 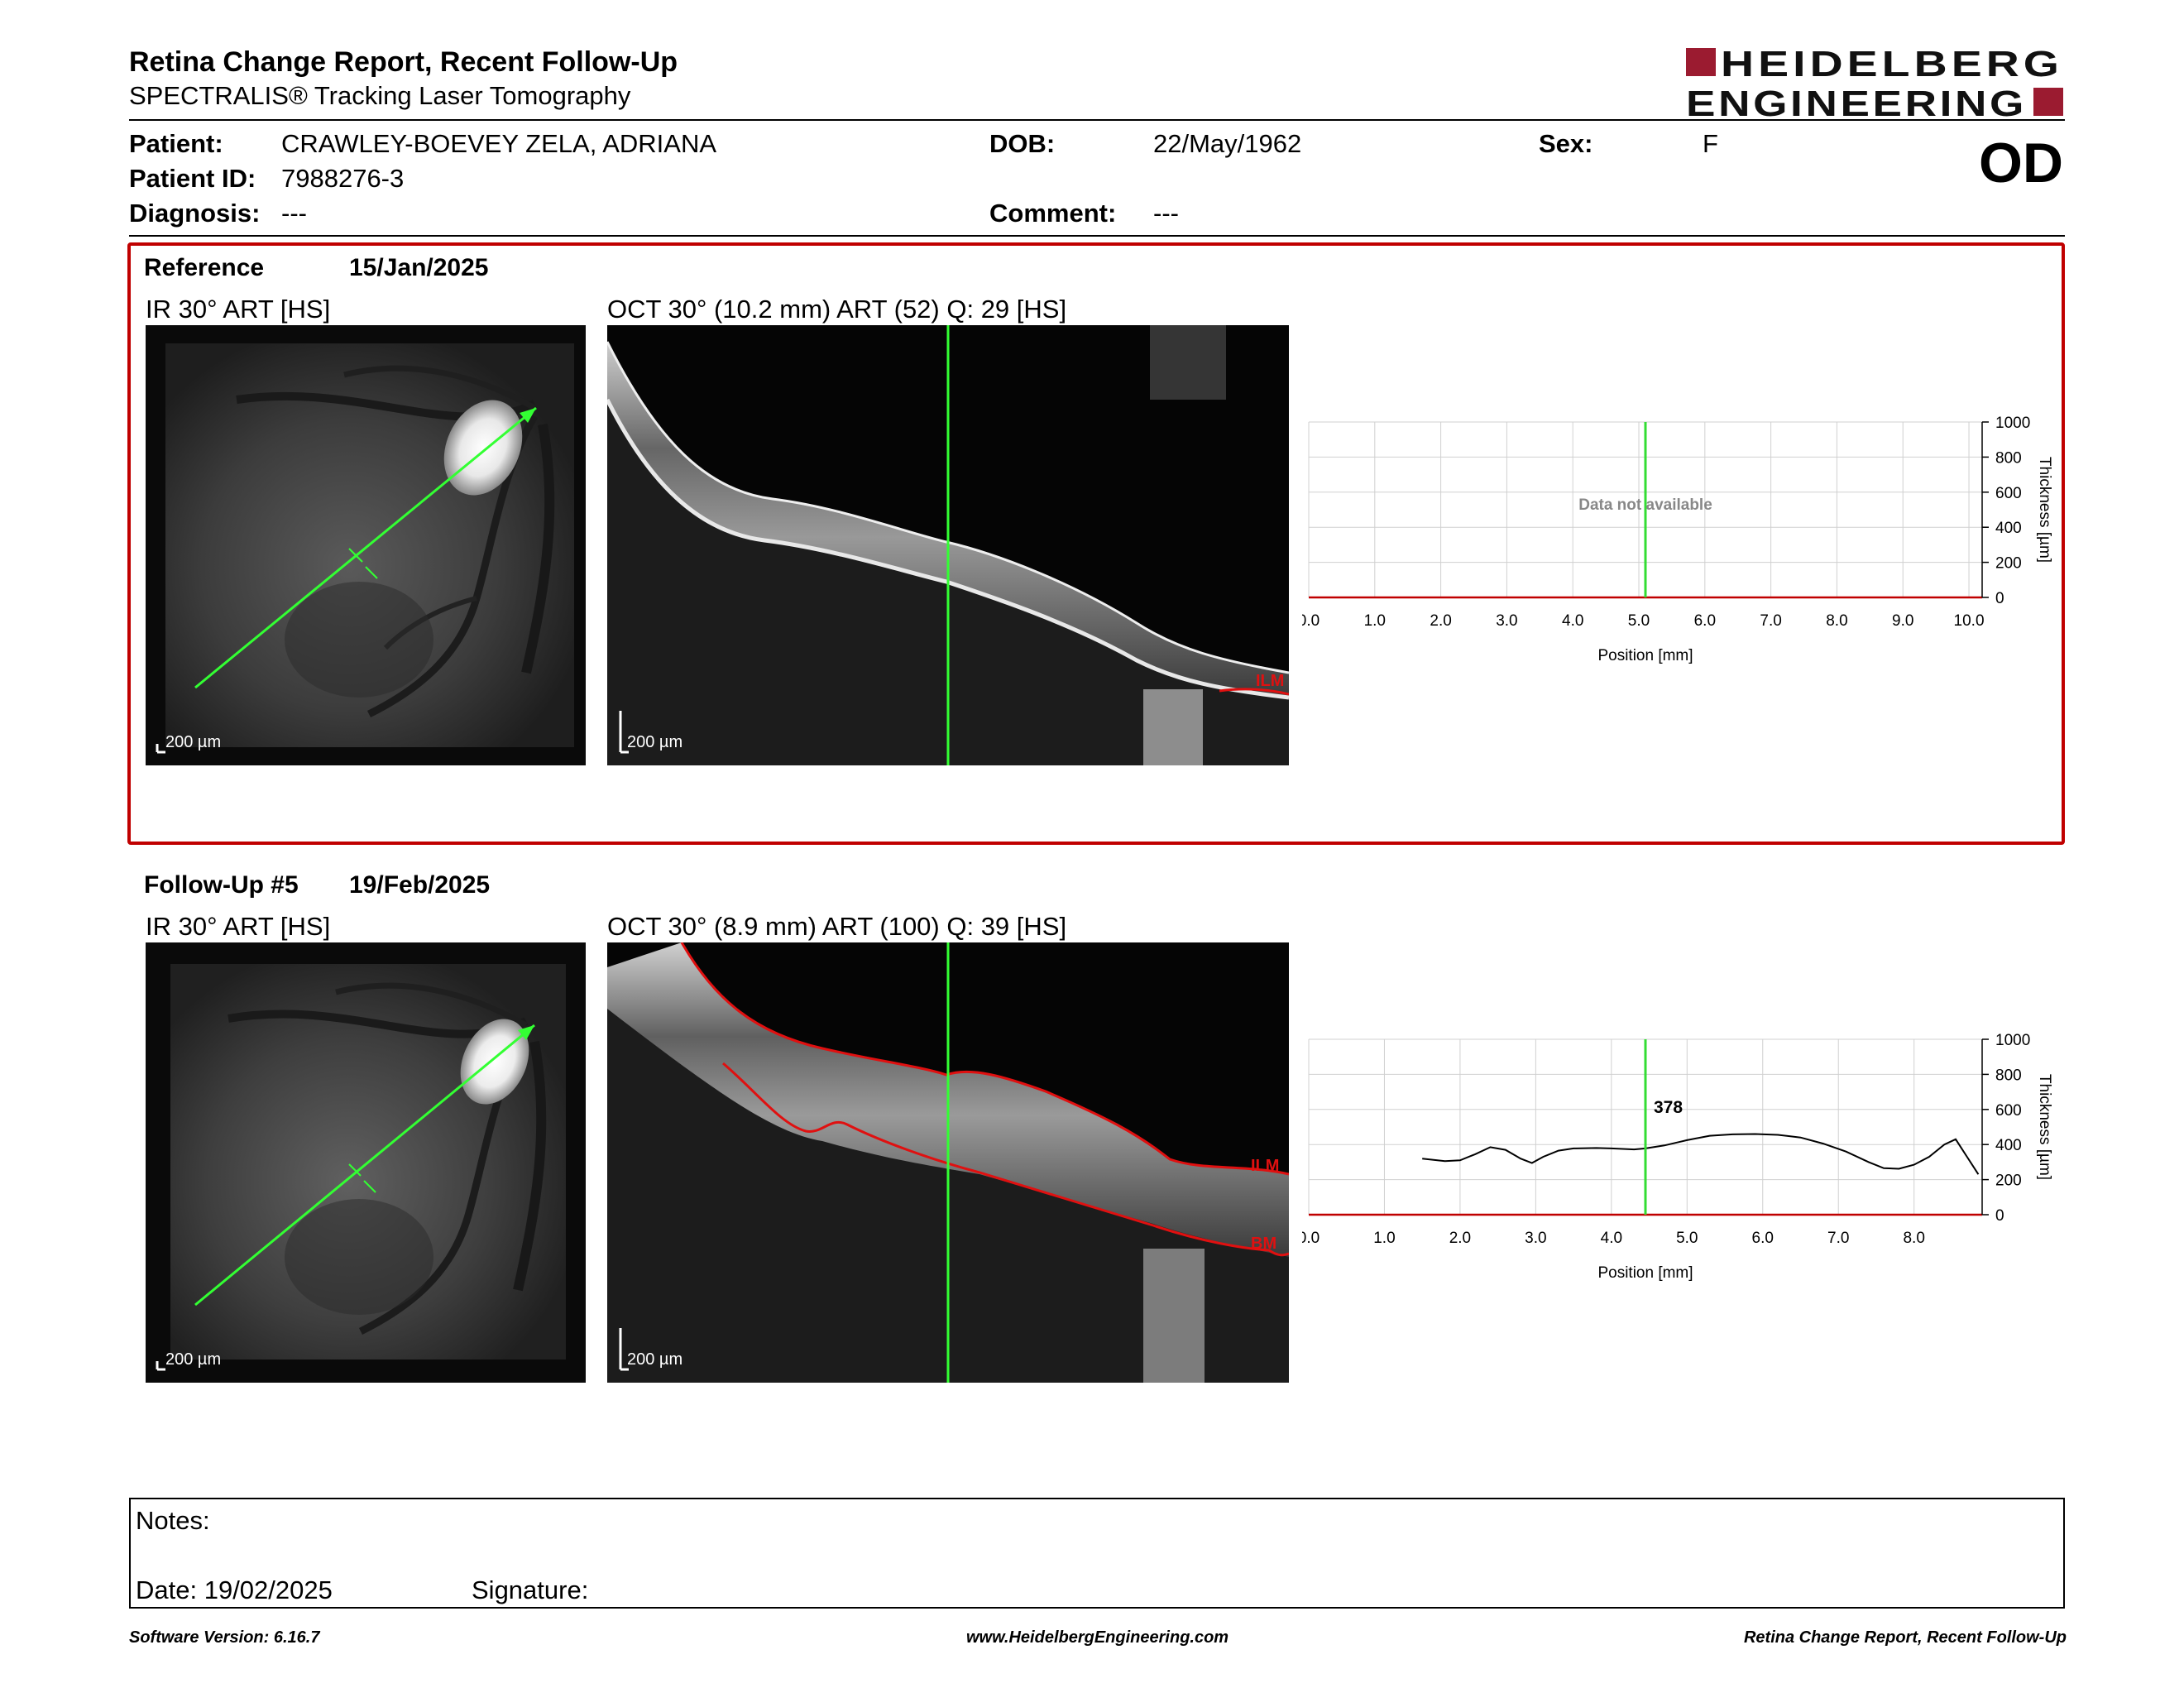 I want to click on reference-date: 15/Jan/2025, so click(x=419, y=267).